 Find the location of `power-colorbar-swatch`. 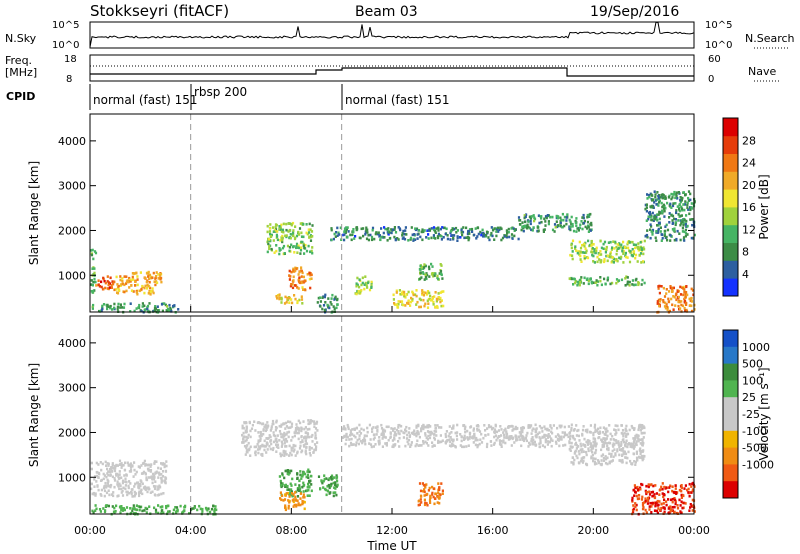

power-colorbar-swatch is located at coordinates (730, 162).